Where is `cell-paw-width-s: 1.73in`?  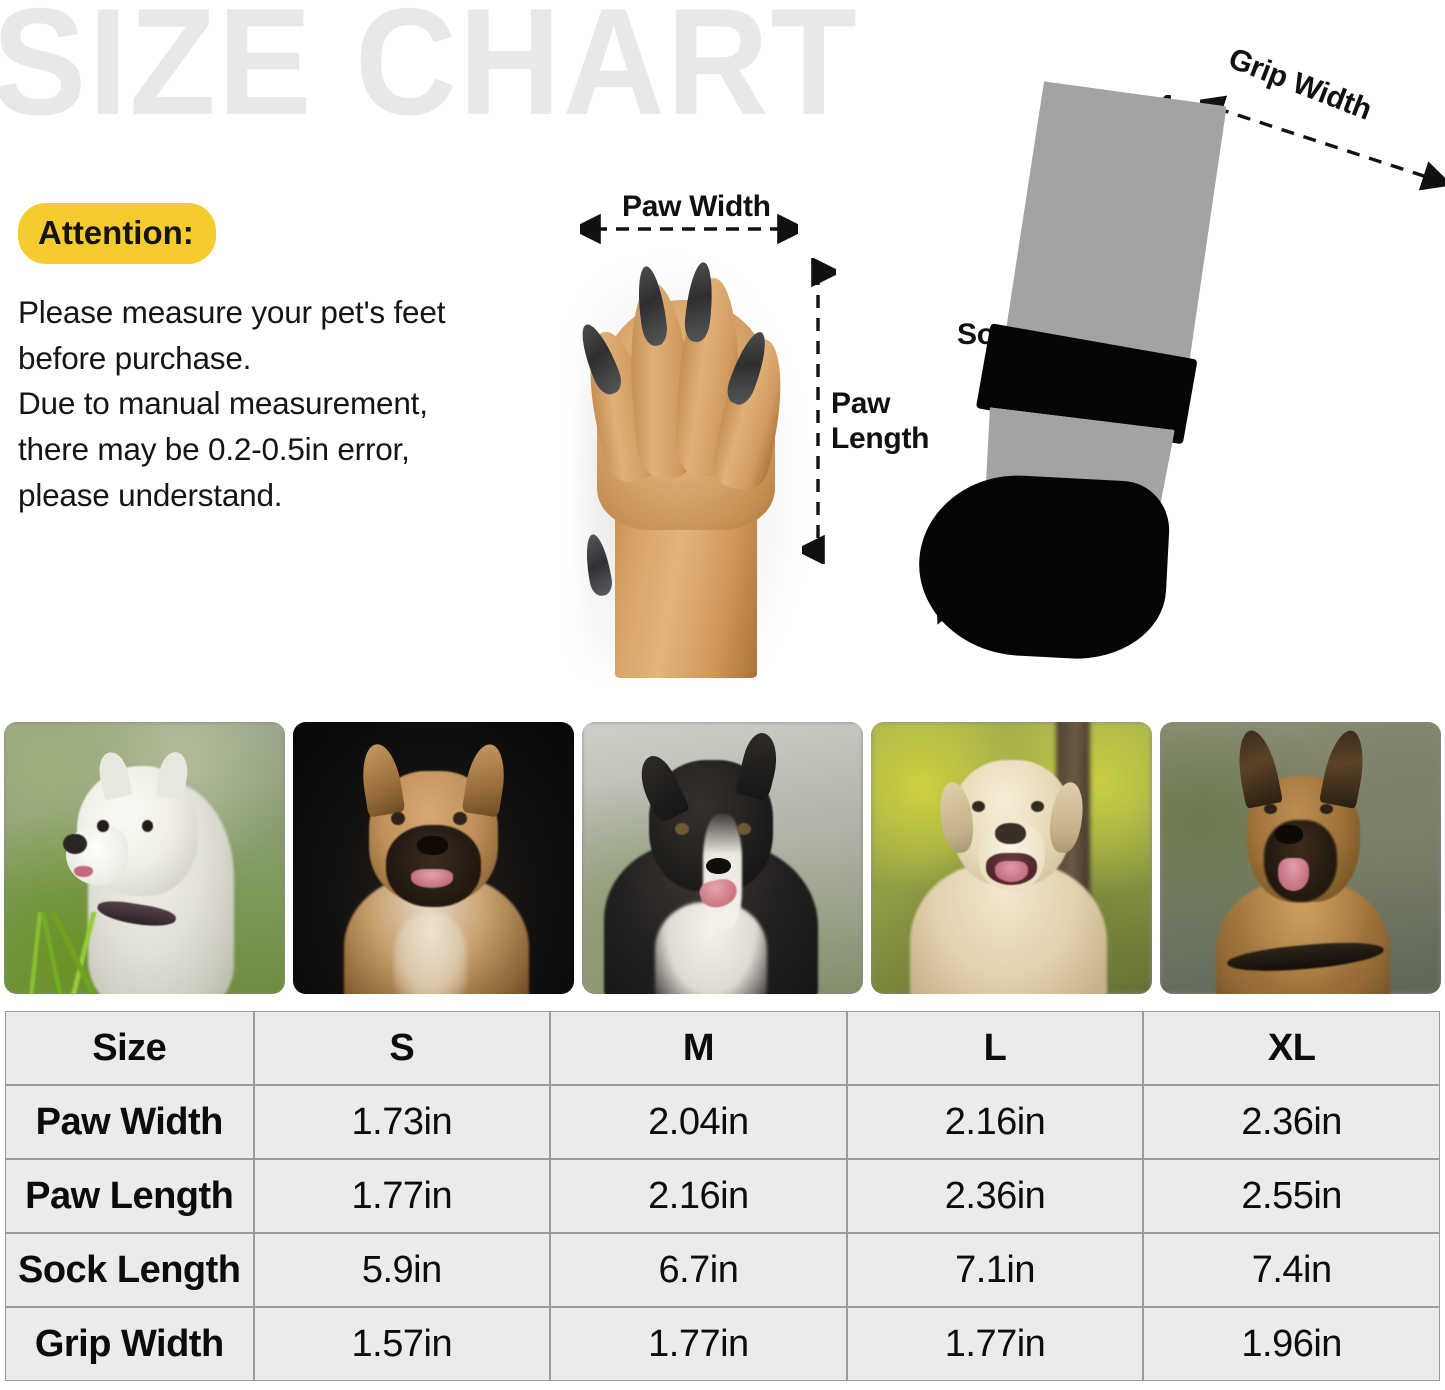 cell-paw-width-s: 1.73in is located at coordinates (402, 1122).